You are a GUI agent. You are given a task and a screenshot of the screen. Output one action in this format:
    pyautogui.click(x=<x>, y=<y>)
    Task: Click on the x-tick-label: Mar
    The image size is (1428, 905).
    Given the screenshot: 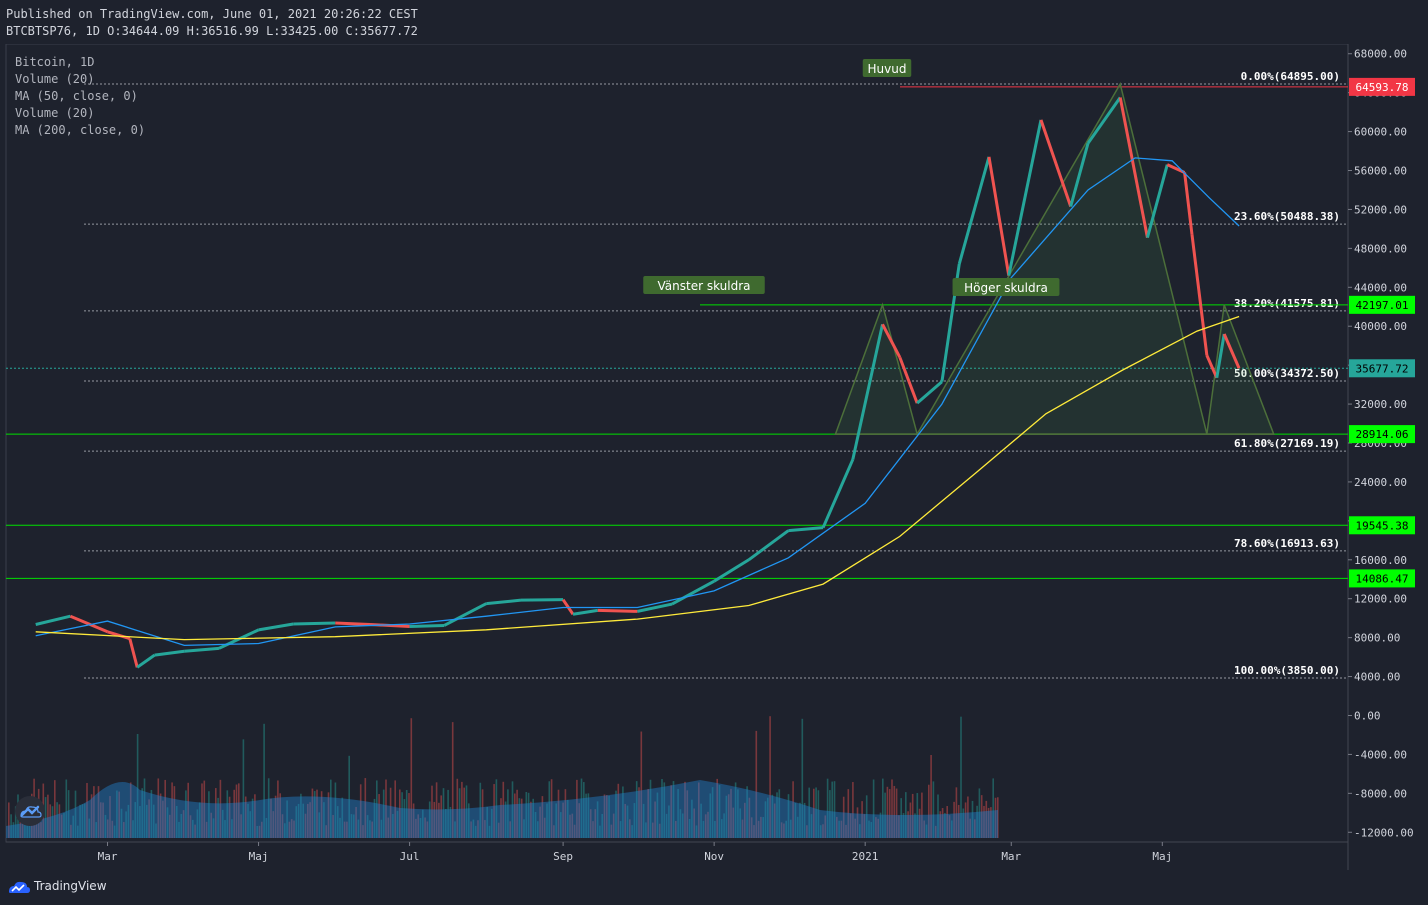 What is the action you would take?
    pyautogui.click(x=1011, y=856)
    